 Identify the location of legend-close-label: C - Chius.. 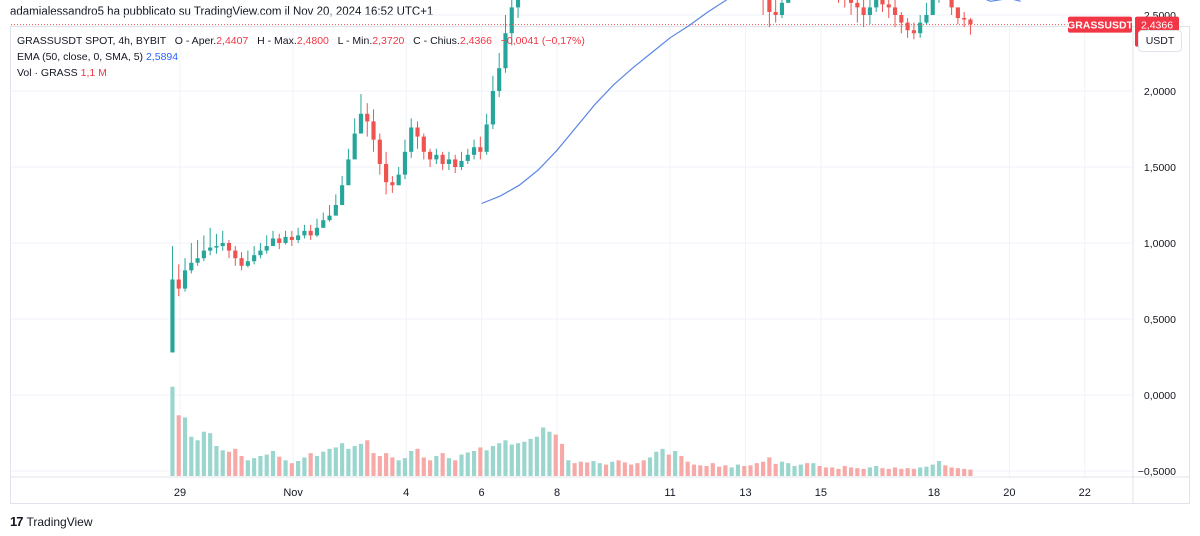
(436, 41).